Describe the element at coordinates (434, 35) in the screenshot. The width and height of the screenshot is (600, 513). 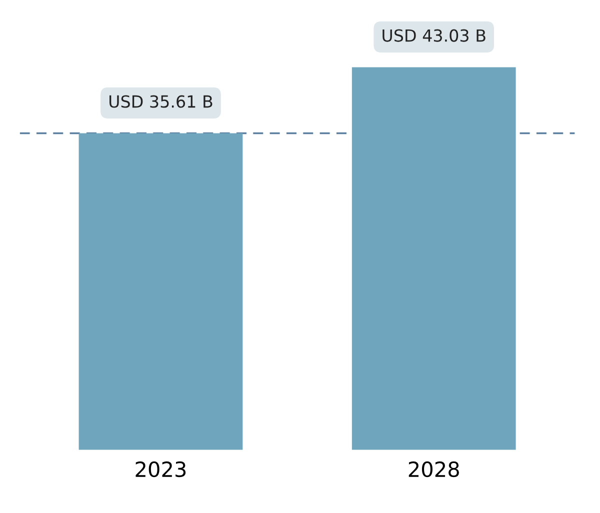
I see `data-label: USD 43.03 B` at that location.